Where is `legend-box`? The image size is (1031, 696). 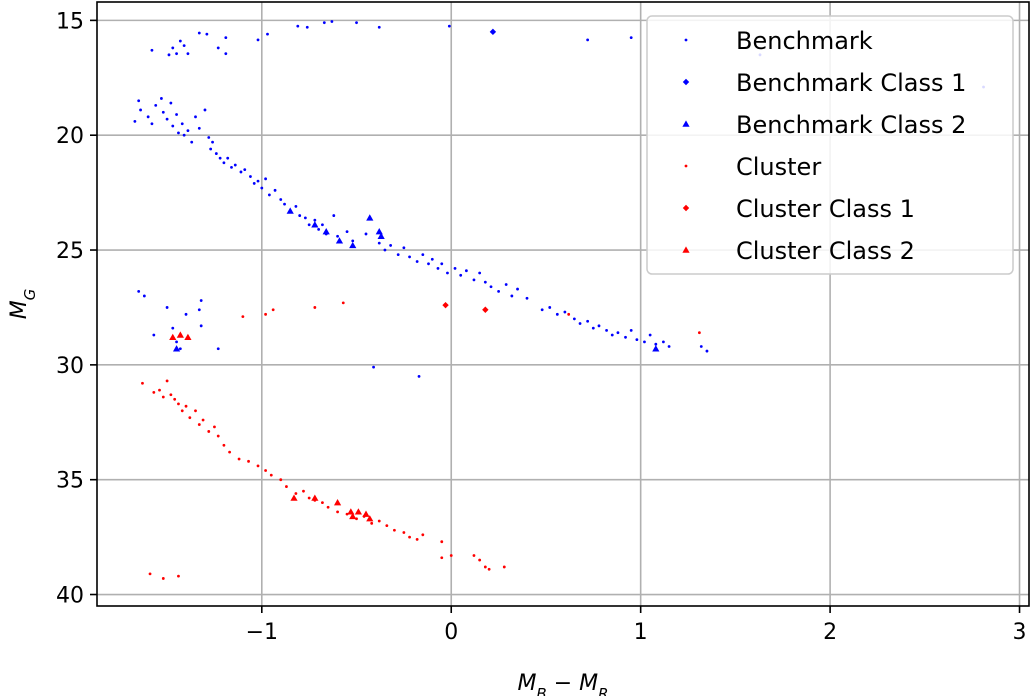
legend-box is located at coordinates (830, 145).